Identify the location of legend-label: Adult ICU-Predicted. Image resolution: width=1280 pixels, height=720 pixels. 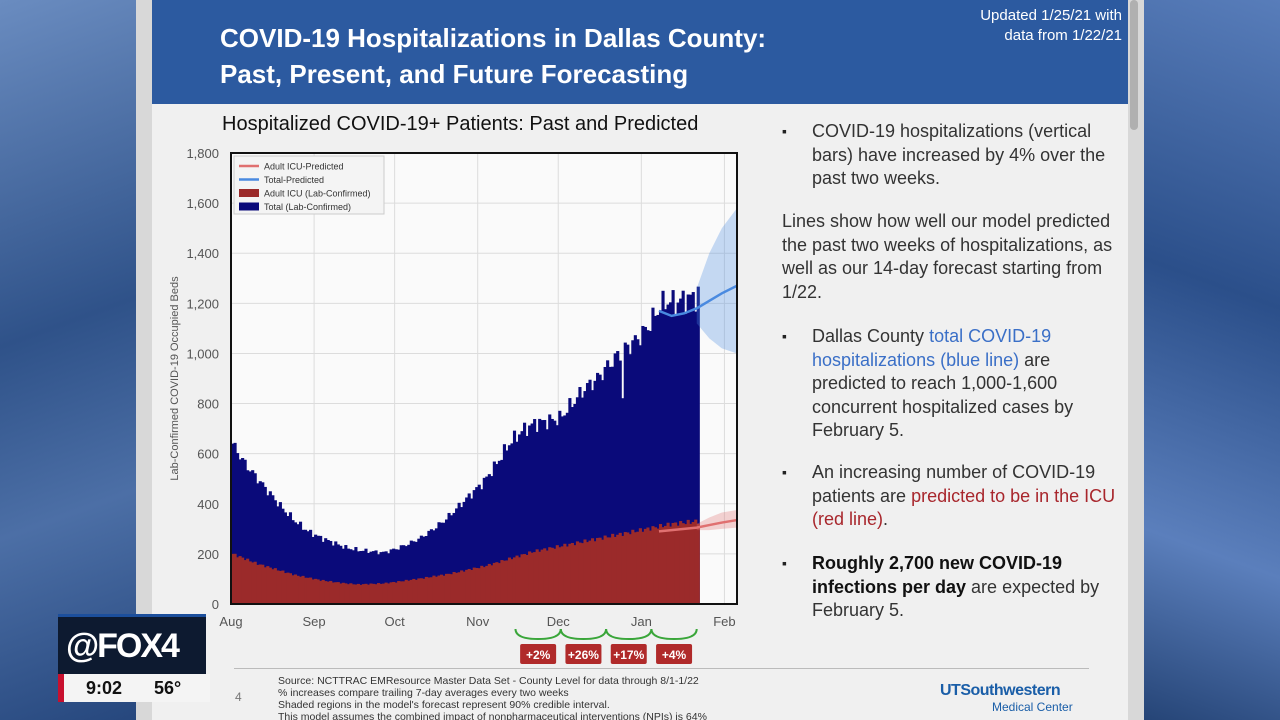
(304, 167).